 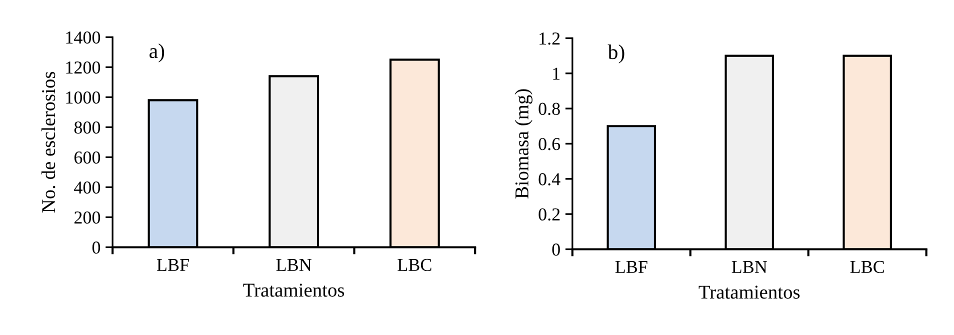 I want to click on y-axis-title: Biomasa (mg), so click(x=523, y=144).